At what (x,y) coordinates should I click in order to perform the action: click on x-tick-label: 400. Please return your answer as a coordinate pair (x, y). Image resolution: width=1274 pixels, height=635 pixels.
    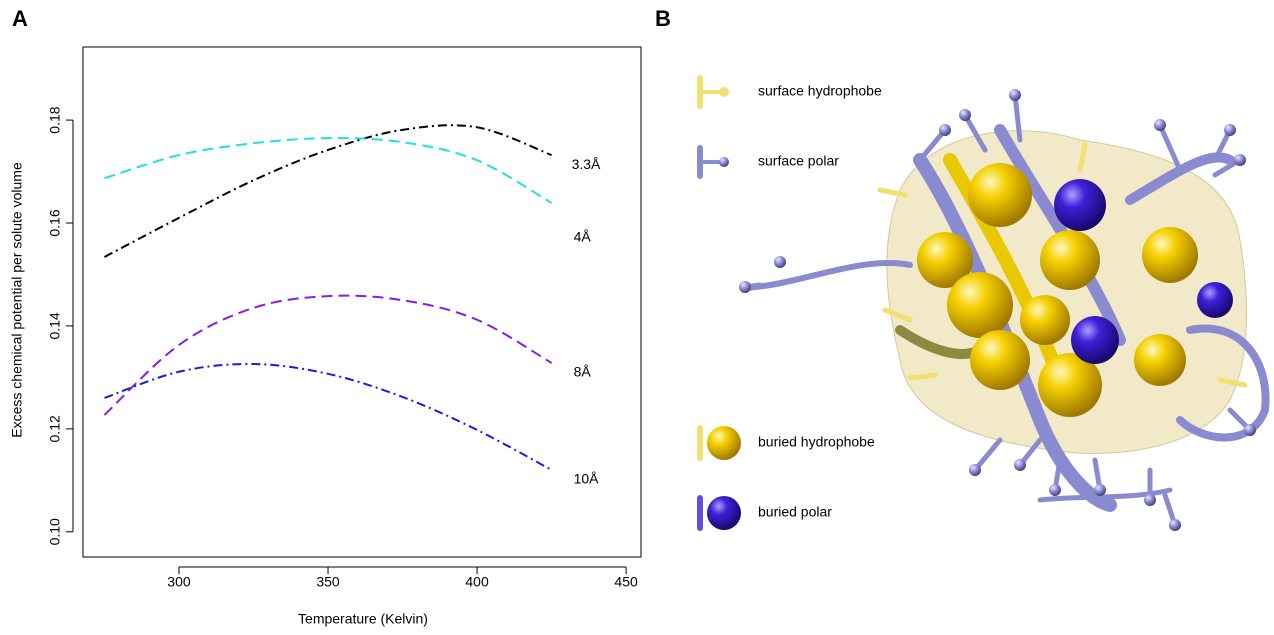
    Looking at the image, I should click on (477, 582).